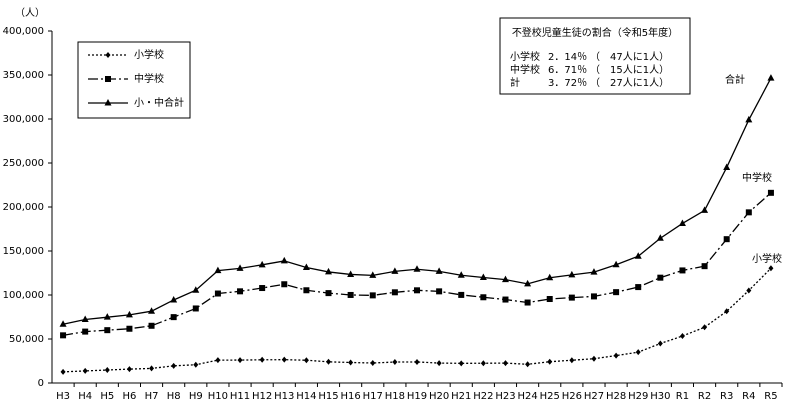  What do you see at coordinates (351, 396) in the screenshot?
I see `x-tick-label: H16` at bounding box center [351, 396].